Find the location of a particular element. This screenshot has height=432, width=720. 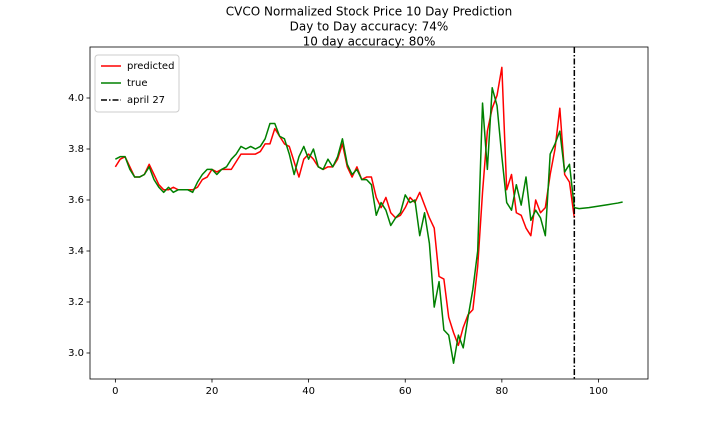

legend-label: true is located at coordinates (137, 83).